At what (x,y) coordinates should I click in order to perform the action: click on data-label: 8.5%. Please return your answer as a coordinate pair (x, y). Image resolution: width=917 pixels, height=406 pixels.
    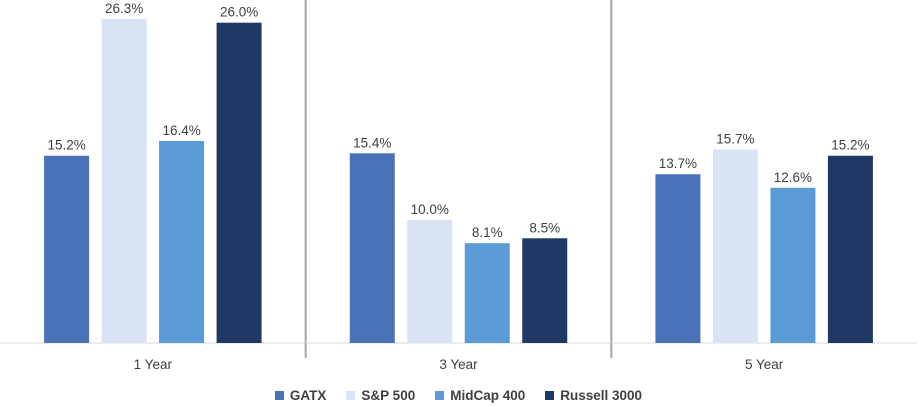
    Looking at the image, I should click on (544, 227).